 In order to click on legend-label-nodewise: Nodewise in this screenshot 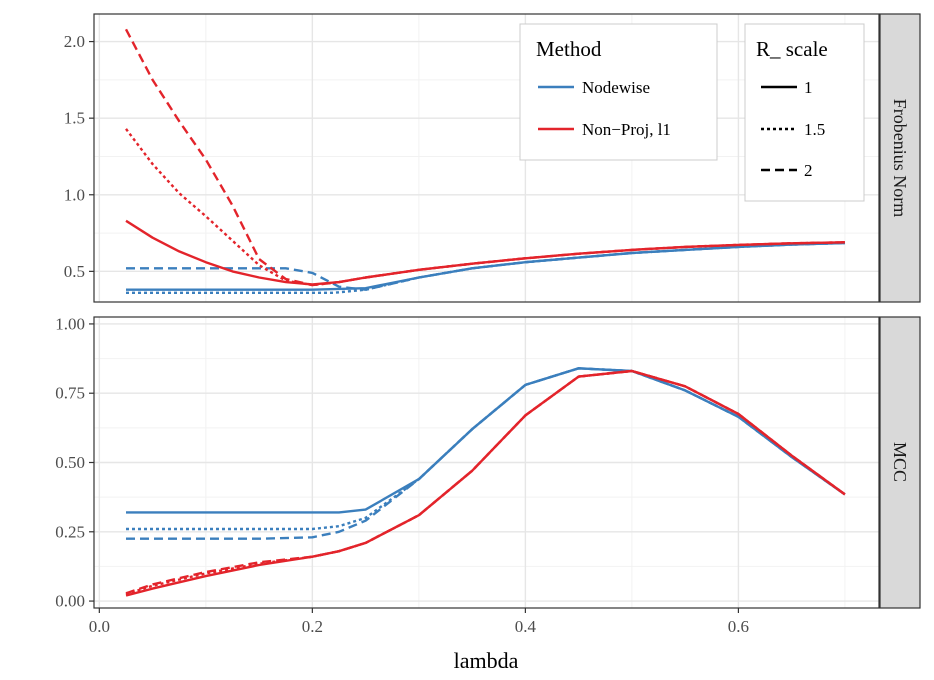, I will do `click(616, 87)`.